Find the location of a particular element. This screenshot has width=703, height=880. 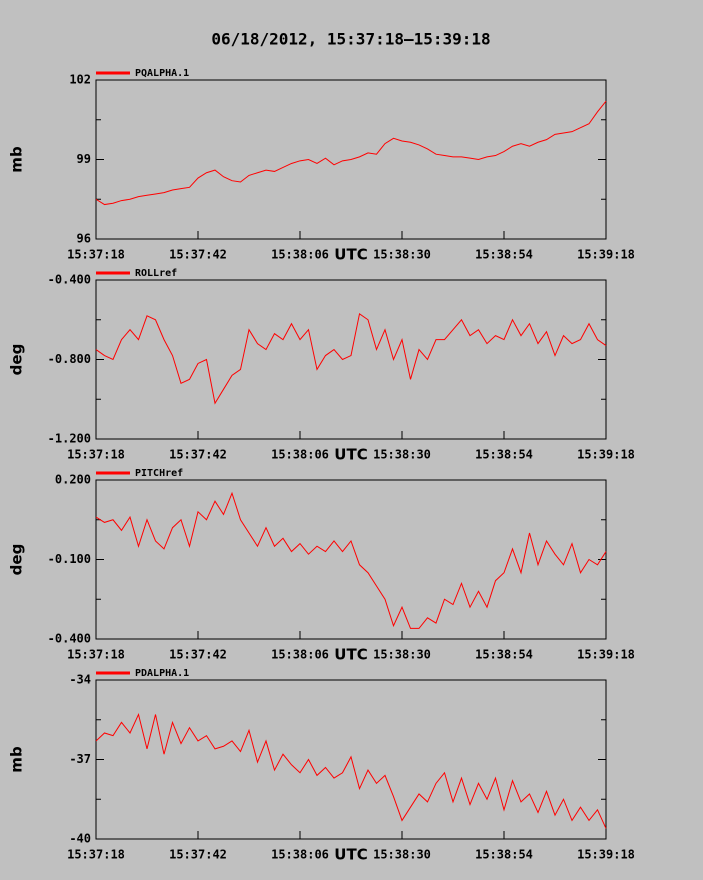

legend-label: PDALPHA.1 is located at coordinates (162, 673).